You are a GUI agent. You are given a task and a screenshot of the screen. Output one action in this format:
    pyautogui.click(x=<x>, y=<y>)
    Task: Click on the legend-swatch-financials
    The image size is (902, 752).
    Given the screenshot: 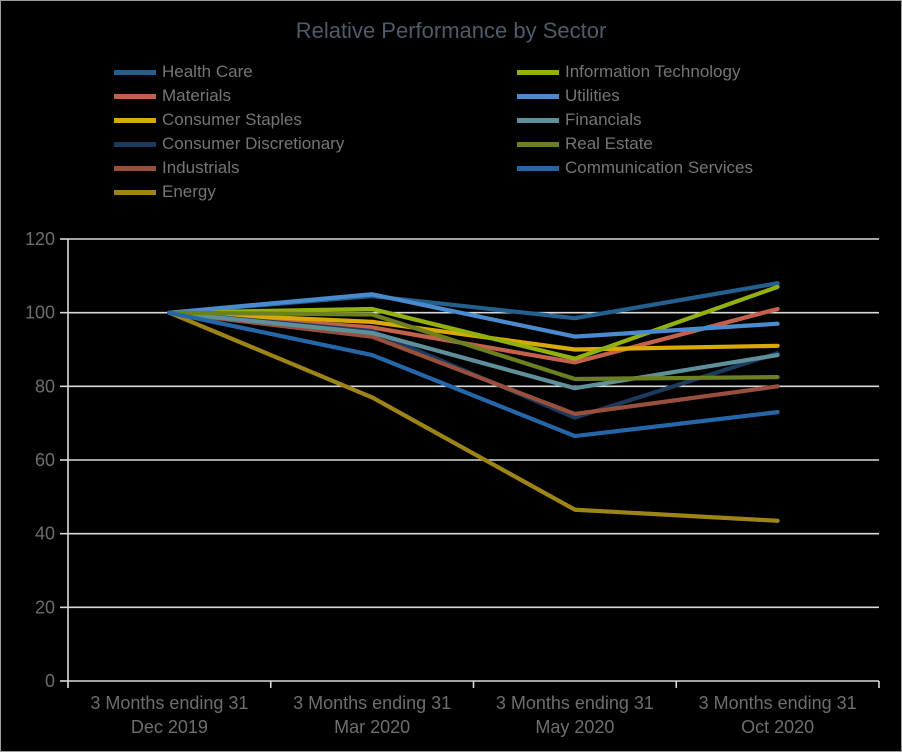 What is the action you would take?
    pyautogui.click(x=538, y=120)
    